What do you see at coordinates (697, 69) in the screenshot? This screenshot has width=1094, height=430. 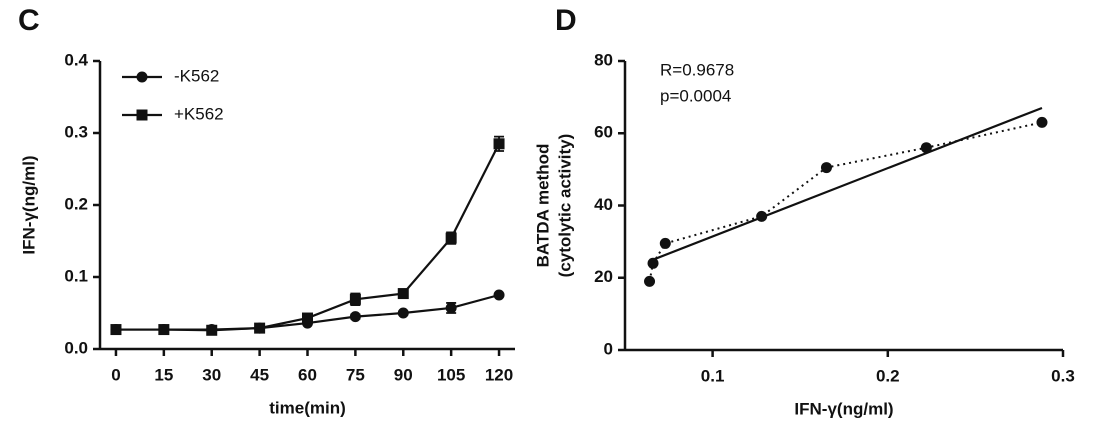 I see `annotation: R=0.9678` at bounding box center [697, 69].